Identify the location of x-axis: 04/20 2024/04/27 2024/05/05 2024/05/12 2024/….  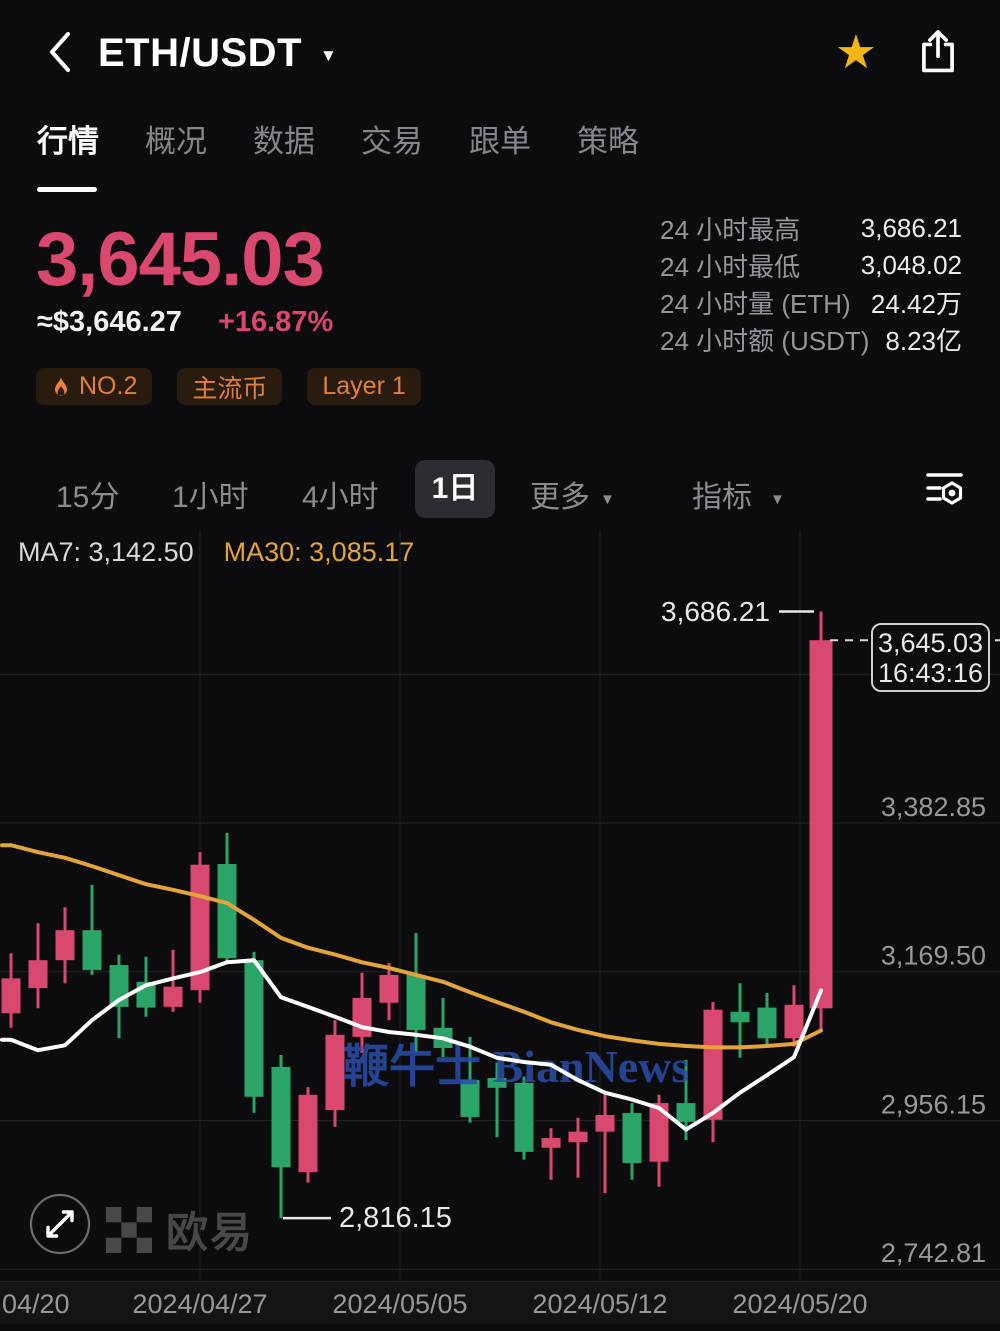
(500, 1302).